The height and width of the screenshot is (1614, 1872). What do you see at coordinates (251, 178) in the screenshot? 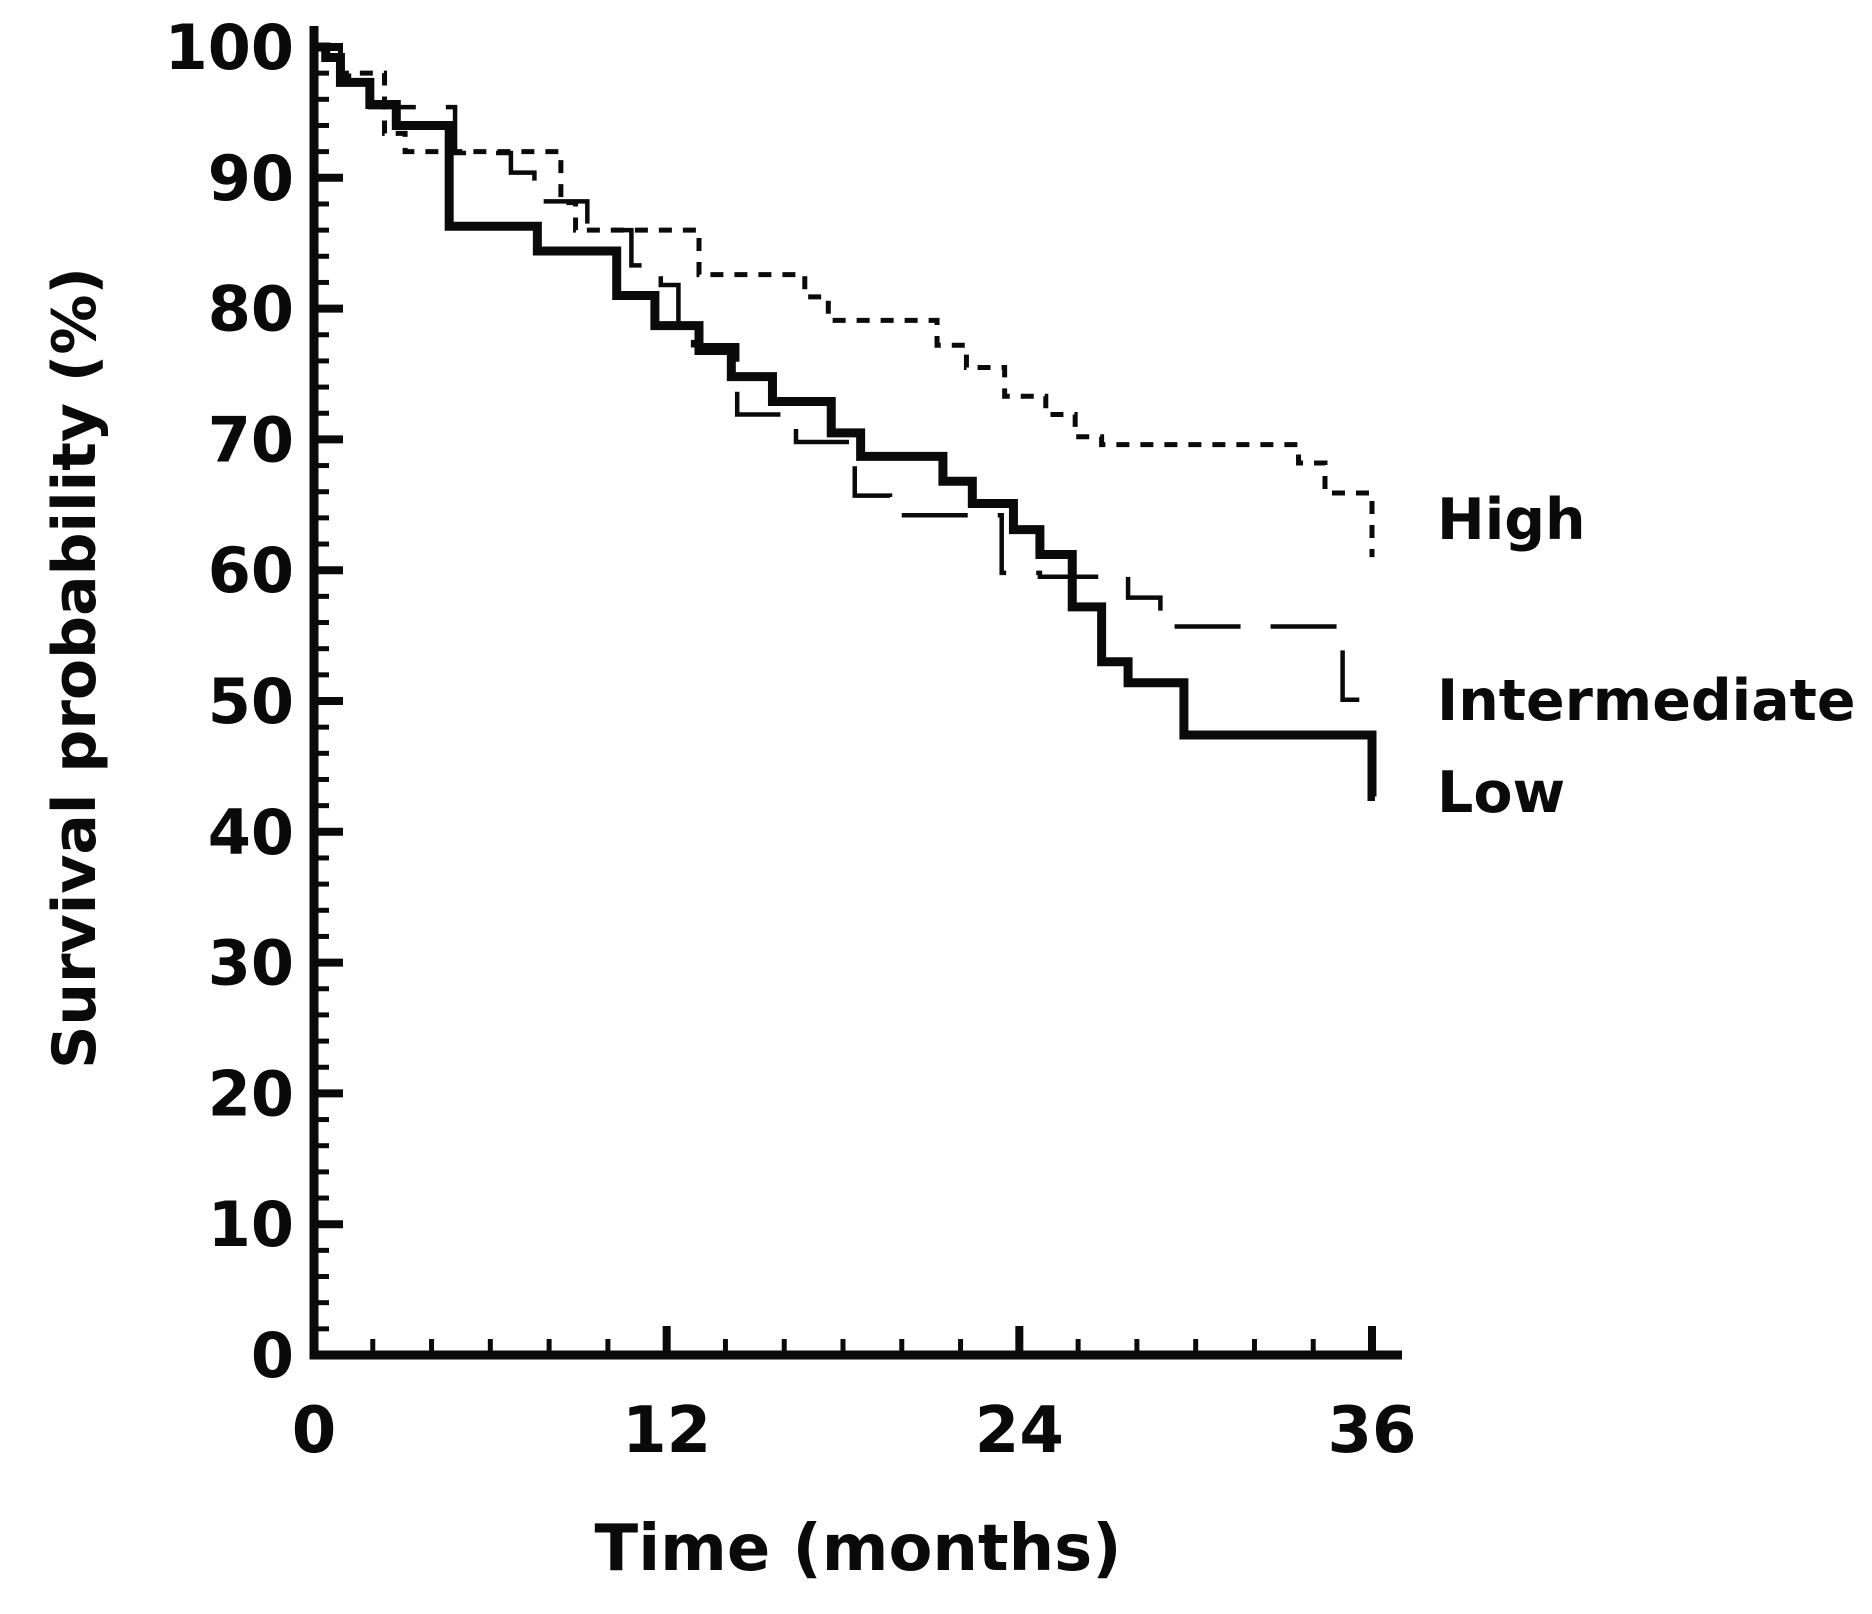
I see `y-tick-label: 90` at bounding box center [251, 178].